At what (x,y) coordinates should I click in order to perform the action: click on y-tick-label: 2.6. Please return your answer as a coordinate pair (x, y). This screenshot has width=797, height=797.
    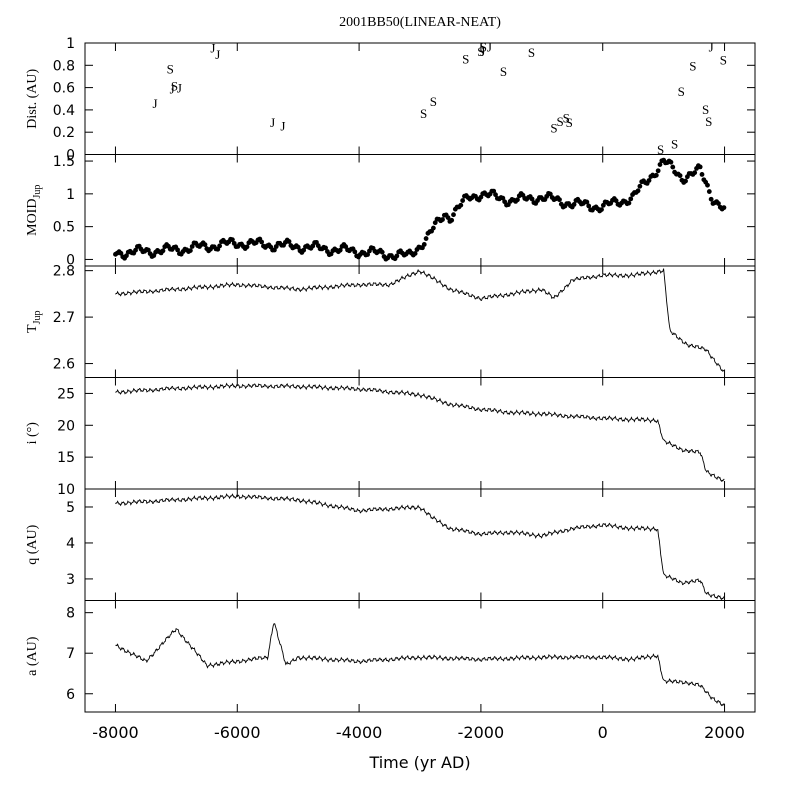
    Looking at the image, I should click on (64, 365).